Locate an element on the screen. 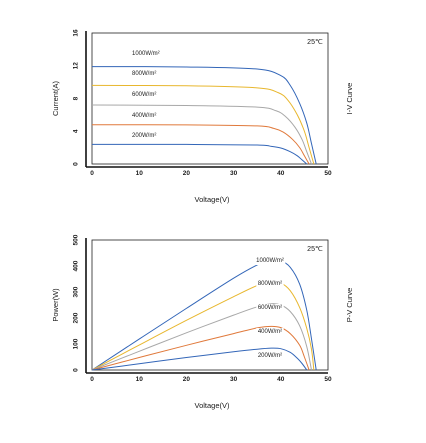 This screenshot has height=443, width=426. y-tick-label: 500 is located at coordinates (76, 239).